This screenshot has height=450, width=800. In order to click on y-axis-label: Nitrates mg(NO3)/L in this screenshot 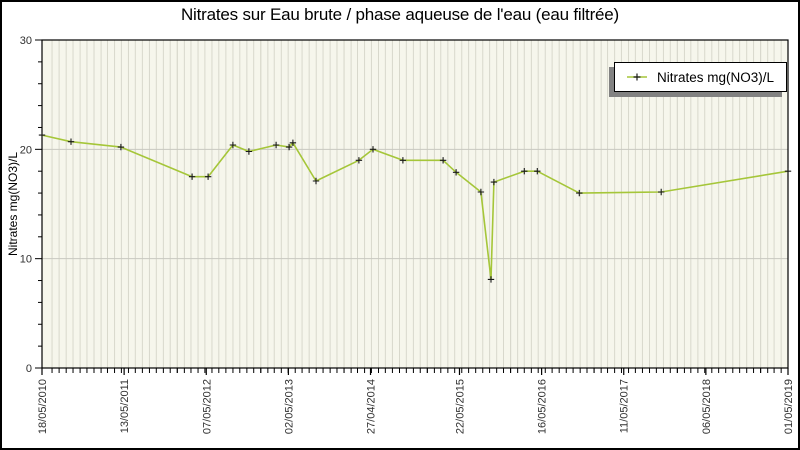, I will do `click(13, 204)`.